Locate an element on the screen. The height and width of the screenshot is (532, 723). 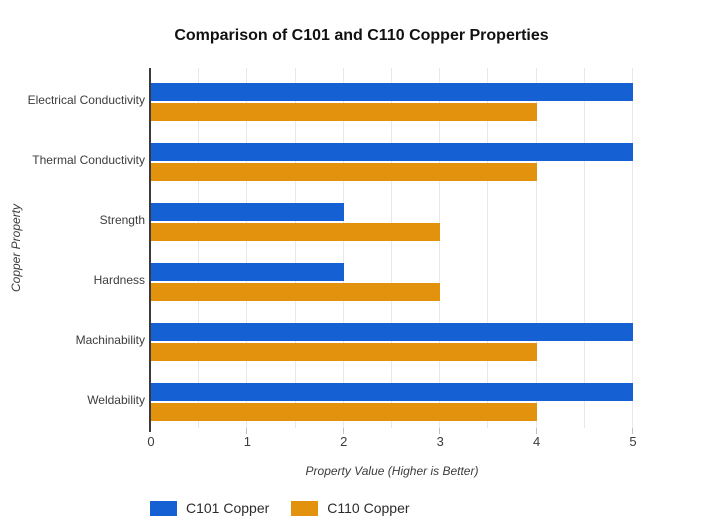
category-label-thermal-conductivity: Thermal Conductivity is located at coordinates (88, 159).